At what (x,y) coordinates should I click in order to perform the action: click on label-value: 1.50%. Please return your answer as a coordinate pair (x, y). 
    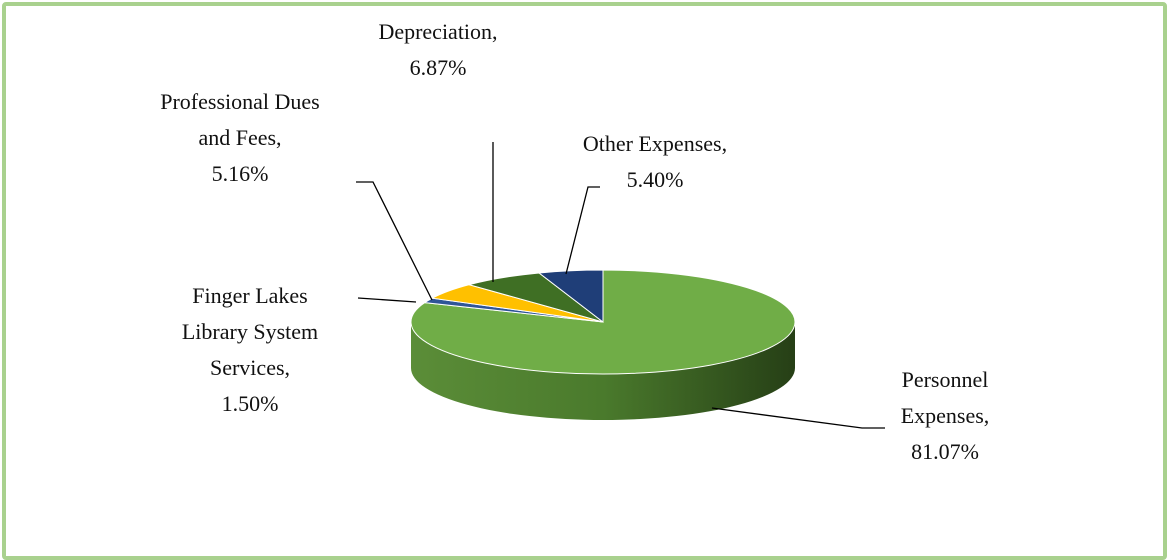
    Looking at the image, I should click on (250, 403).